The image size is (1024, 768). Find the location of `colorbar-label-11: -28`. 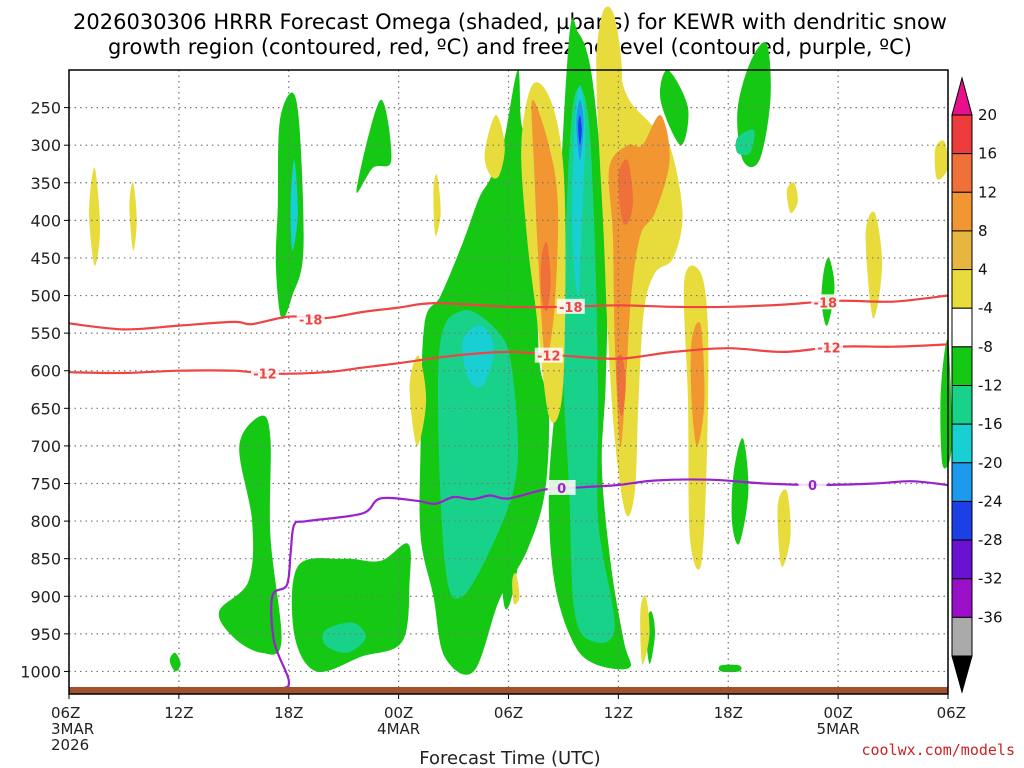

colorbar-label-11: -28 is located at coordinates (990, 540).